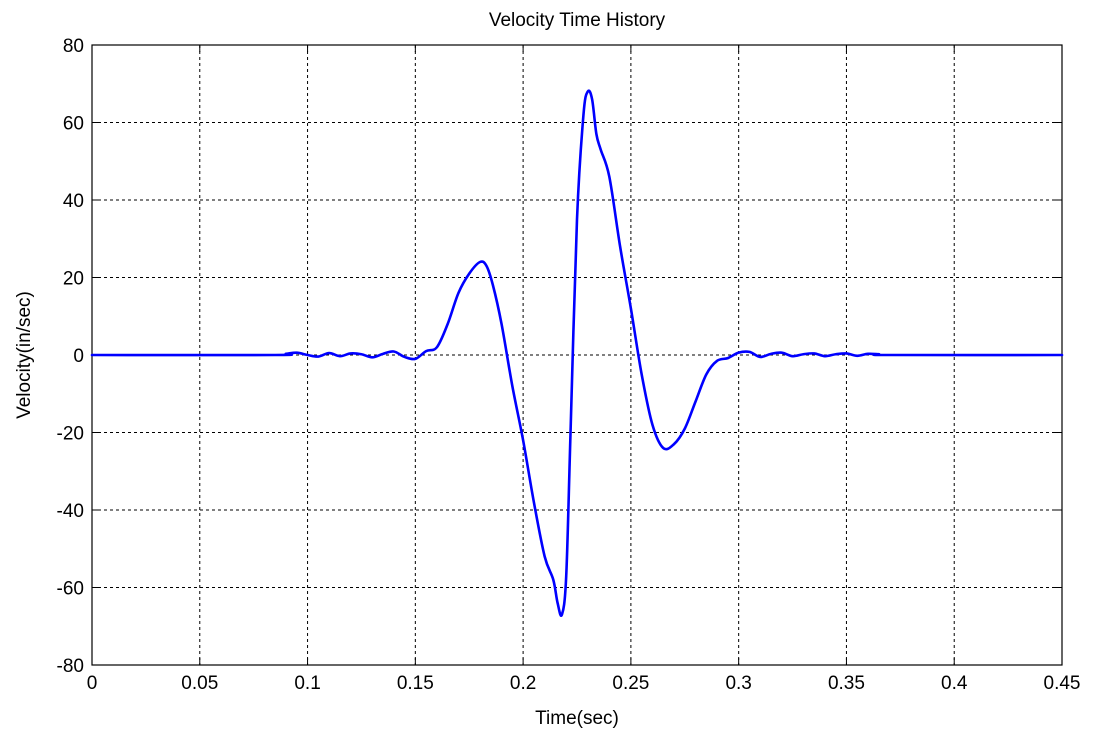 Image resolution: width=1093 pixels, height=736 pixels. Describe the element at coordinates (73, 279) in the screenshot. I see `y-tick-label: 20` at that location.